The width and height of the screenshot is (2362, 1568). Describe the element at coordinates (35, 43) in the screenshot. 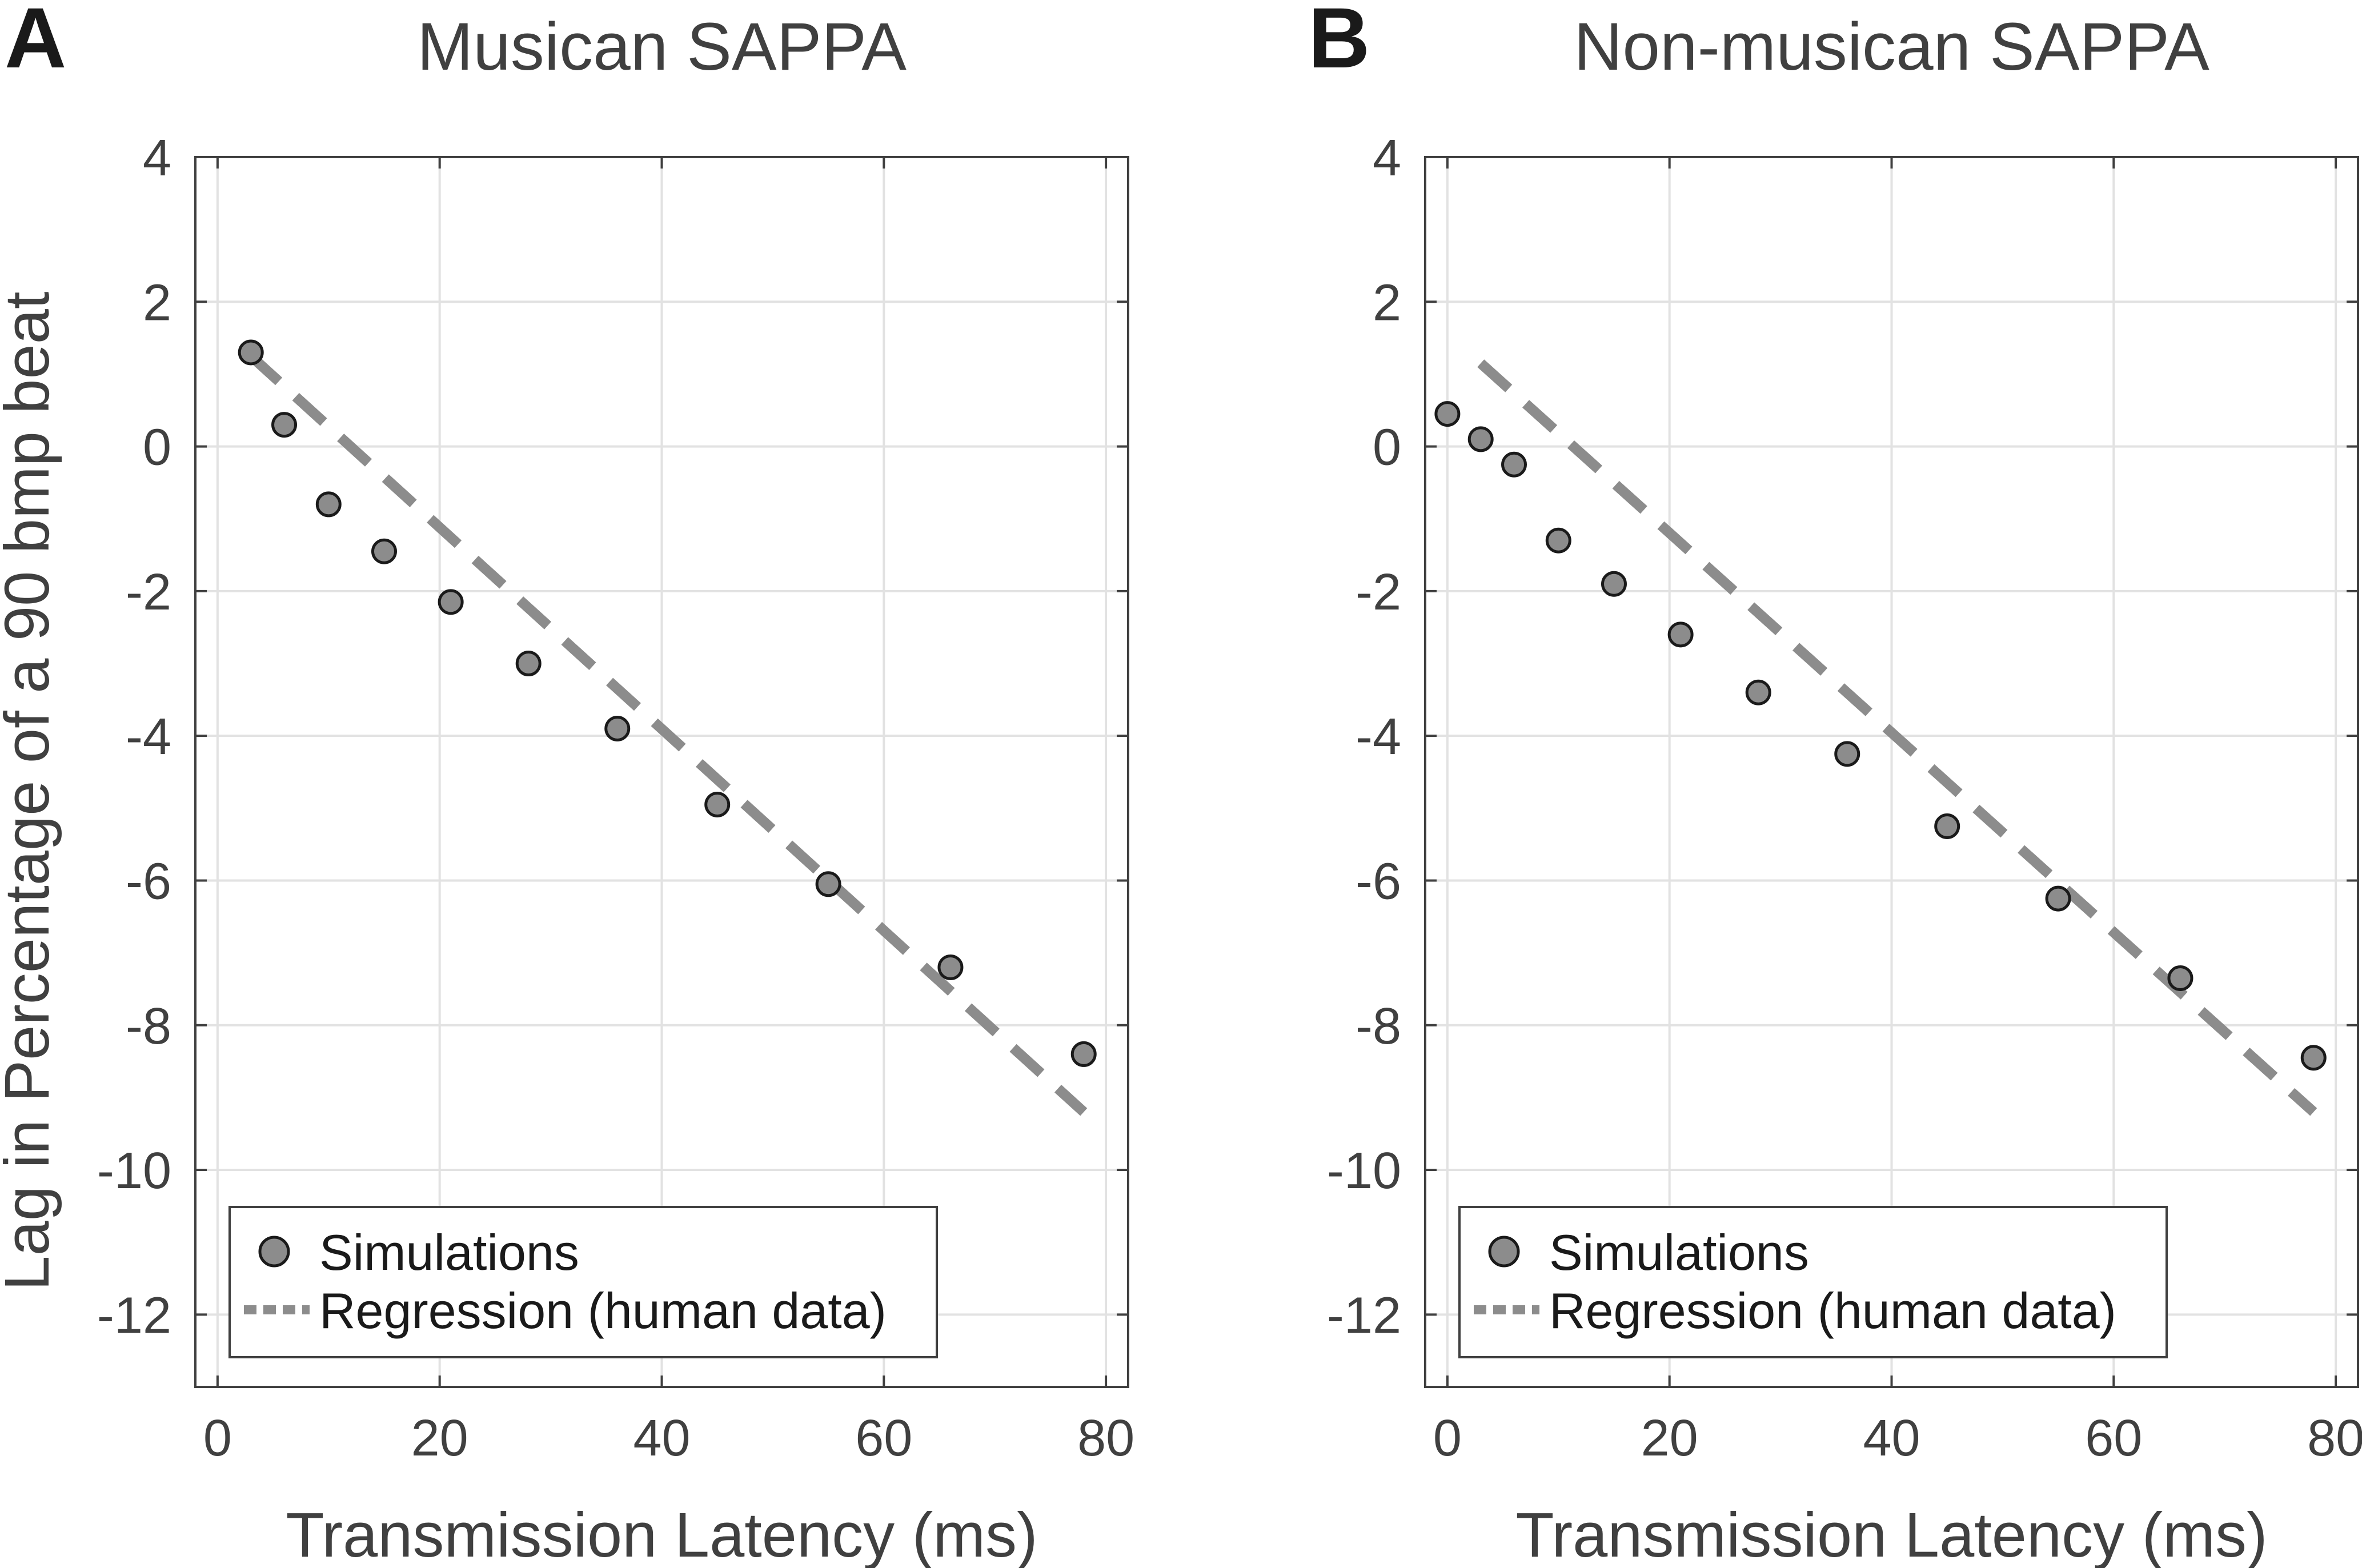

I see `panel-letter: A` at that location.